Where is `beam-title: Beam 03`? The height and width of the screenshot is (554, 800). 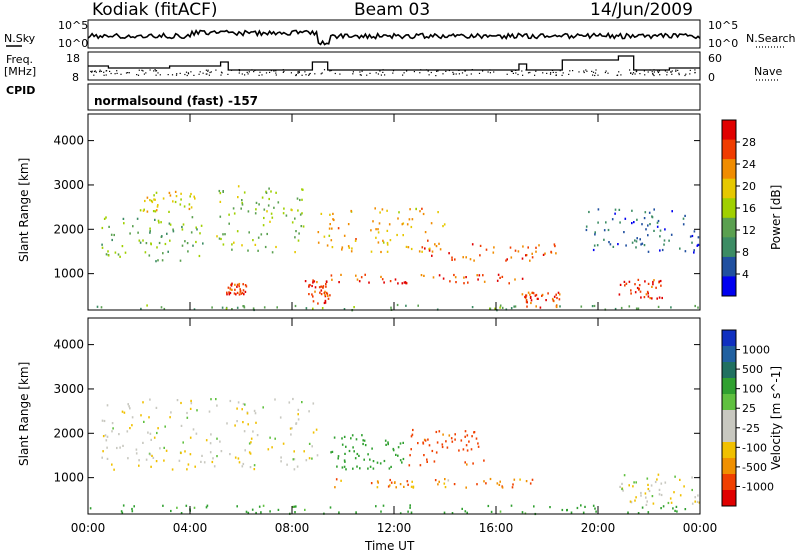 beam-title: Beam 03 is located at coordinates (392, 10).